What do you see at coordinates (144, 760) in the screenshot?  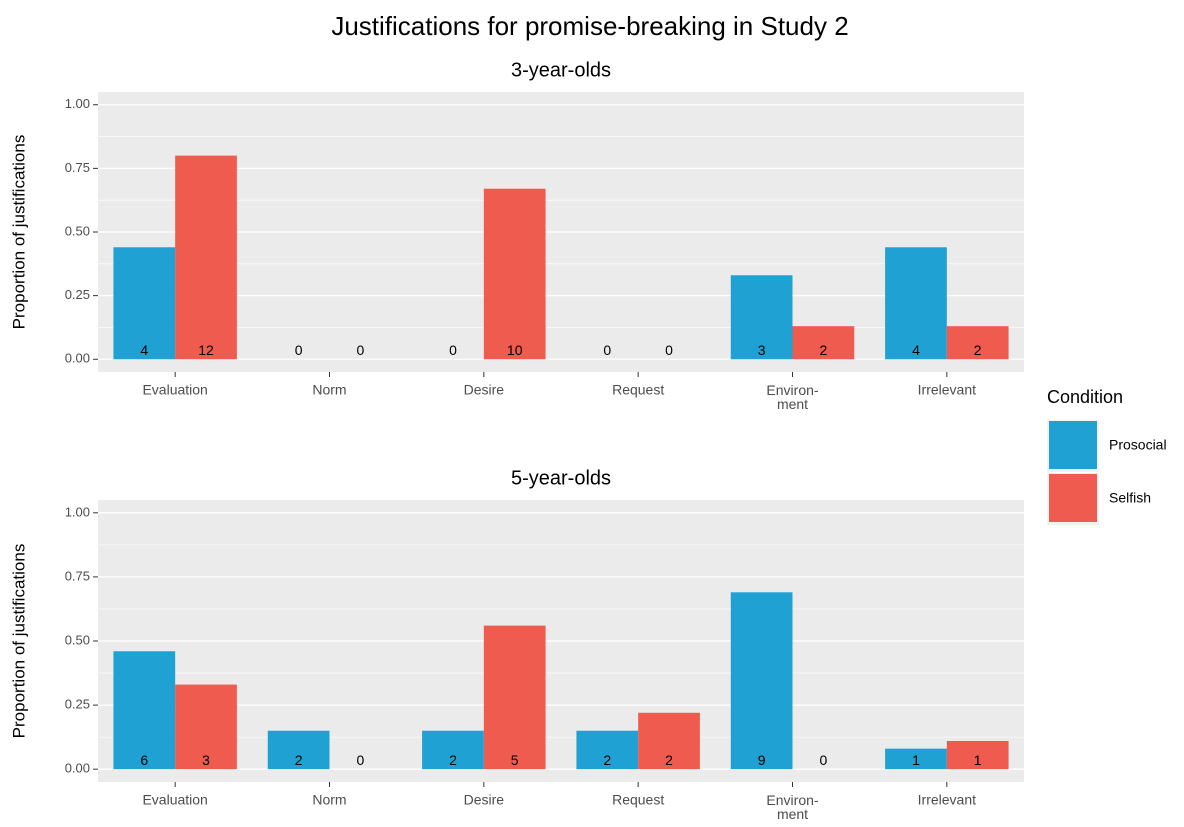 I see `count-label: 6` at bounding box center [144, 760].